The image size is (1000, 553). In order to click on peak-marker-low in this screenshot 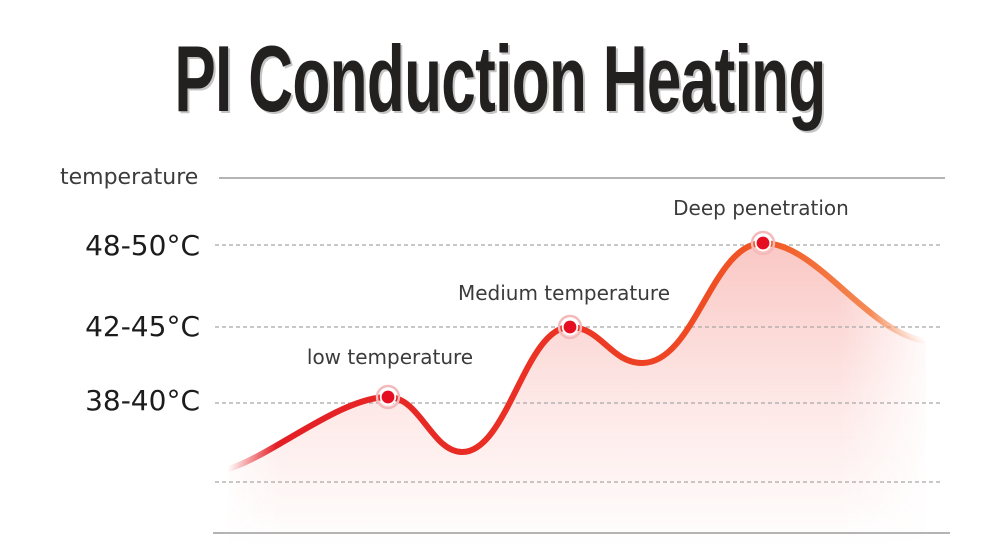, I will do `click(388, 397)`.